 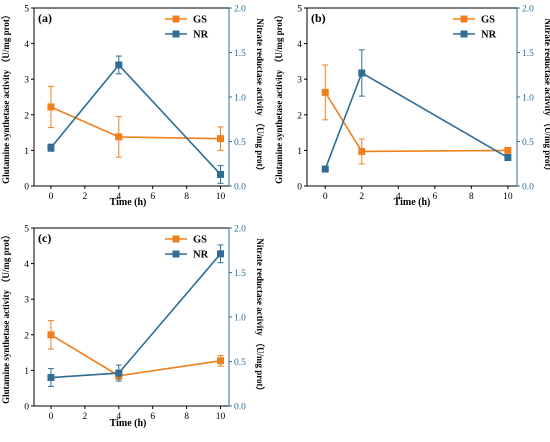 What do you see at coordinates (44, 238) in the screenshot?
I see `panel-label: (c)` at bounding box center [44, 238].